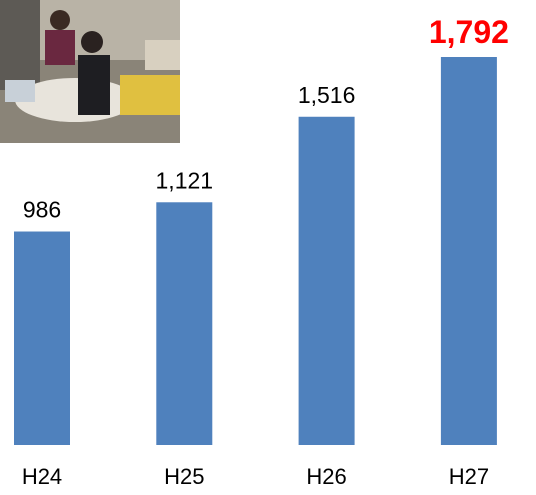 The height and width of the screenshot is (495, 536). Describe the element at coordinates (326, 476) in the screenshot. I see `x-tick-label: H26` at that location.